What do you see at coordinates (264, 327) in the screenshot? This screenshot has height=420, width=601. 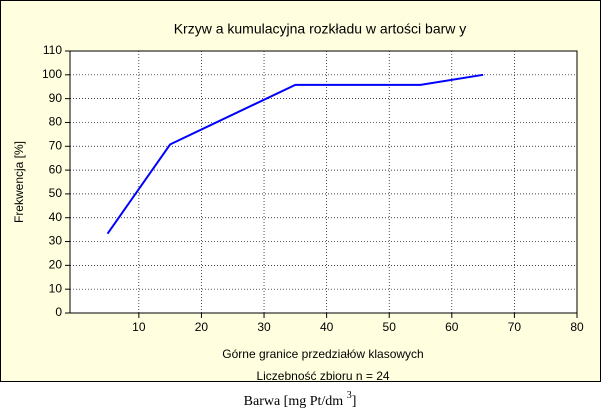 I see `x-tick-label: 30` at bounding box center [264, 327].